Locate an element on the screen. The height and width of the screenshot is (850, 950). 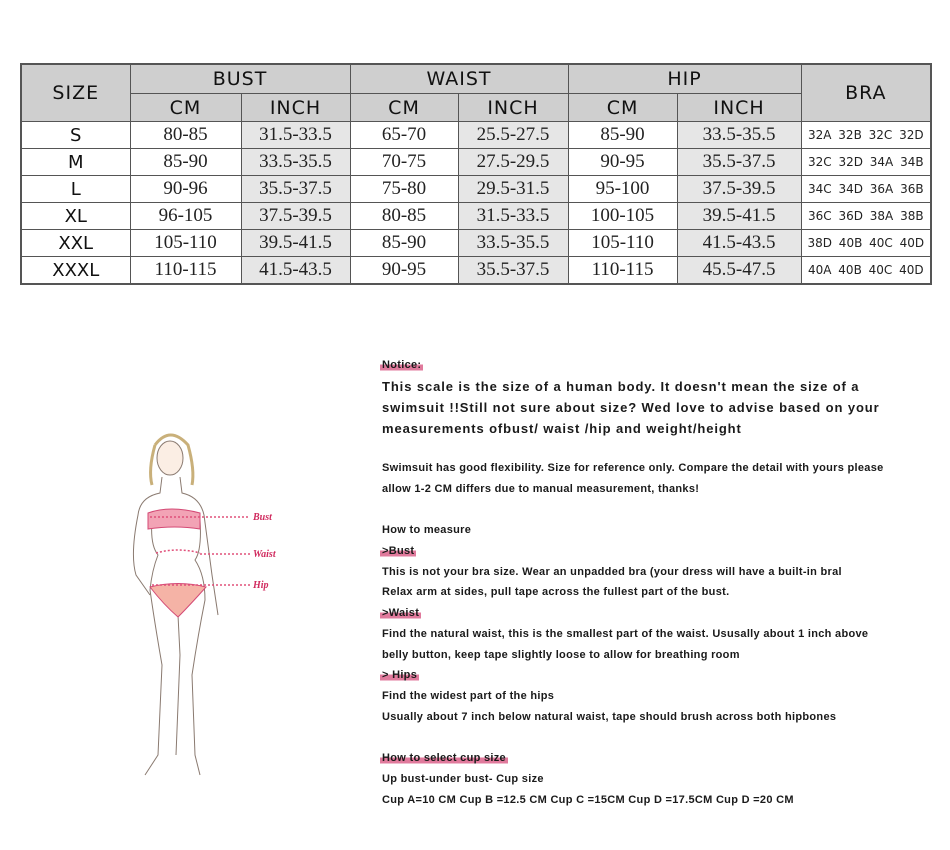
cell-hip-inch: 41.5-43.5 is located at coordinates (739, 243).